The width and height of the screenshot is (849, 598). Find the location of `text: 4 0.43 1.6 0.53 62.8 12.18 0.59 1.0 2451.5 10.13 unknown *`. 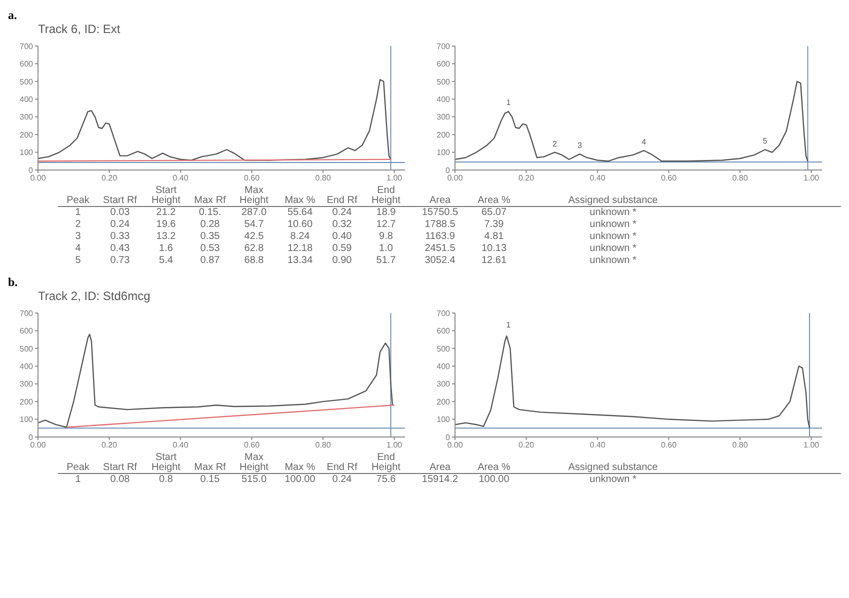

text: 4 0.43 1.6 0.53 62.8 12.18 0.59 1.0 2451.5 10.13 unknown * is located at coordinates (355, 248).